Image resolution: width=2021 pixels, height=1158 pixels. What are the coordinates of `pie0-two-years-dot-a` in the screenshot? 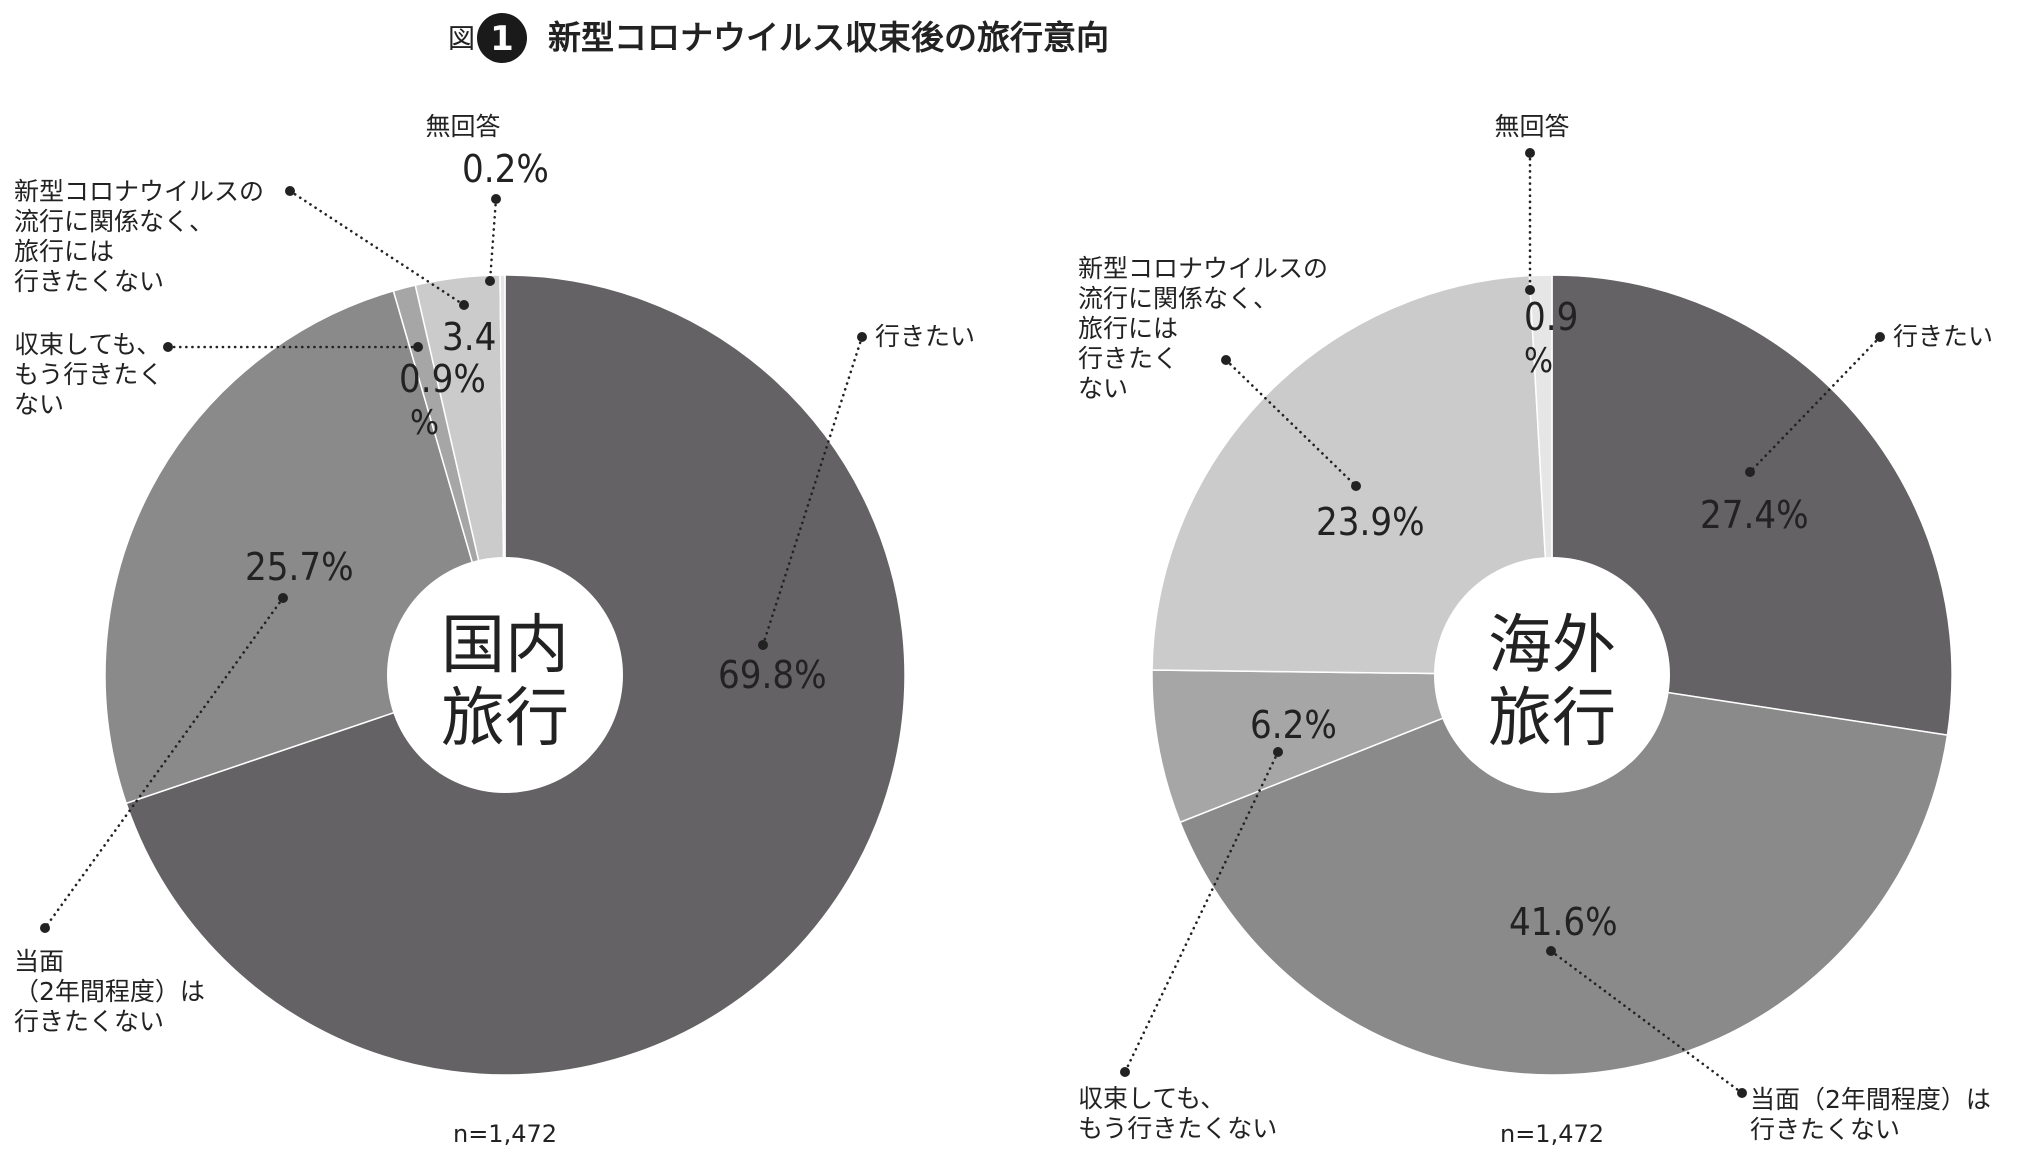 It's located at (283, 598).